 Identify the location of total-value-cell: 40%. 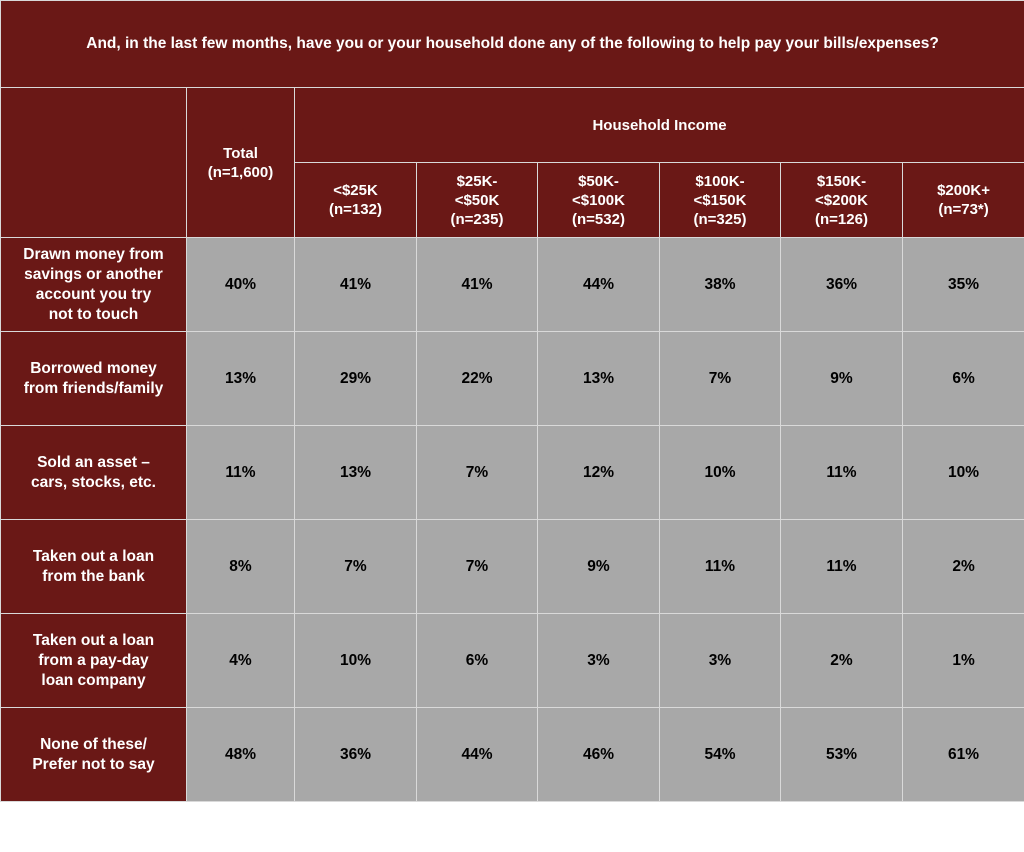
(240, 284).